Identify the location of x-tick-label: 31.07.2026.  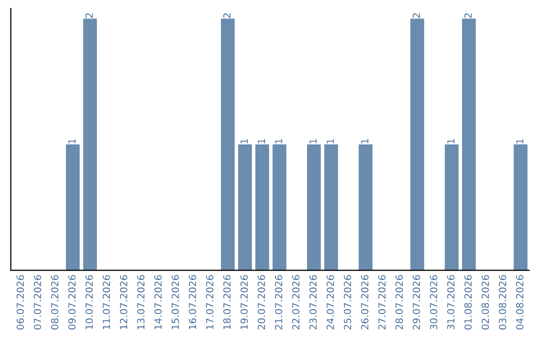
(451, 302).